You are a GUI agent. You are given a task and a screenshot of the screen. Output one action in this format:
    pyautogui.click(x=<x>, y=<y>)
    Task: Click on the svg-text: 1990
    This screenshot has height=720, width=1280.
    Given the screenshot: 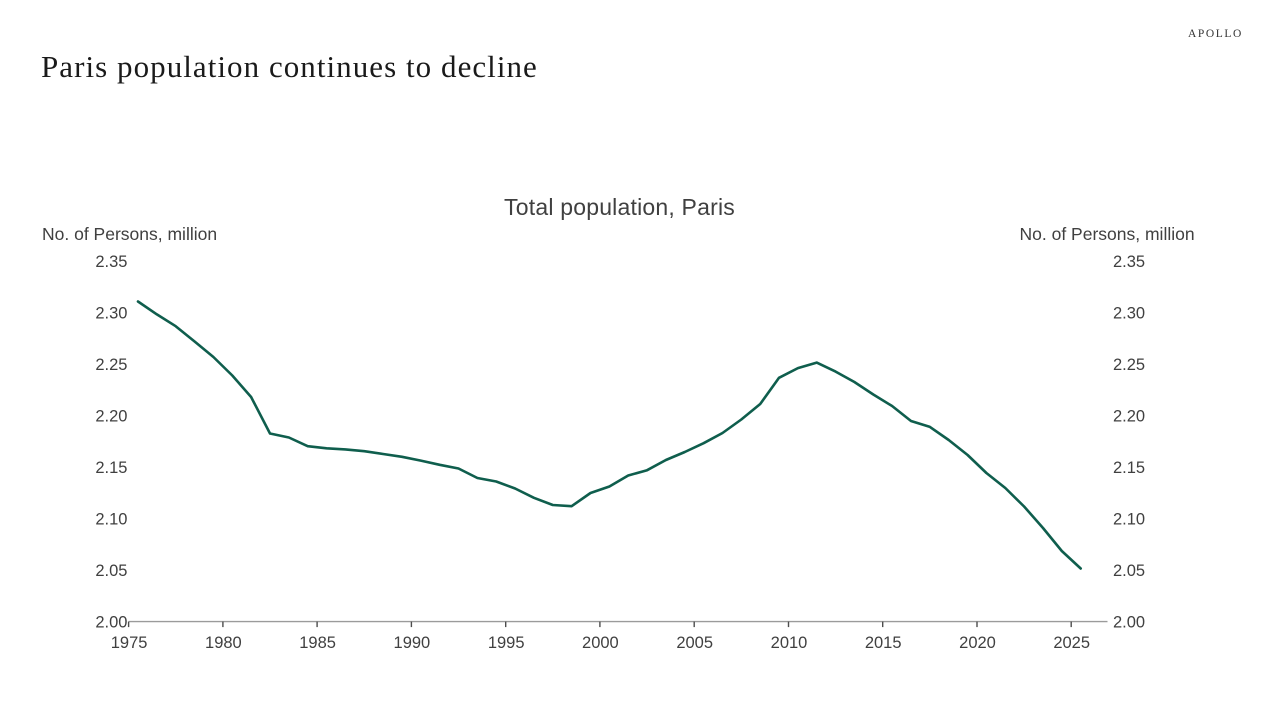 What is the action you would take?
    pyautogui.click(x=412, y=643)
    